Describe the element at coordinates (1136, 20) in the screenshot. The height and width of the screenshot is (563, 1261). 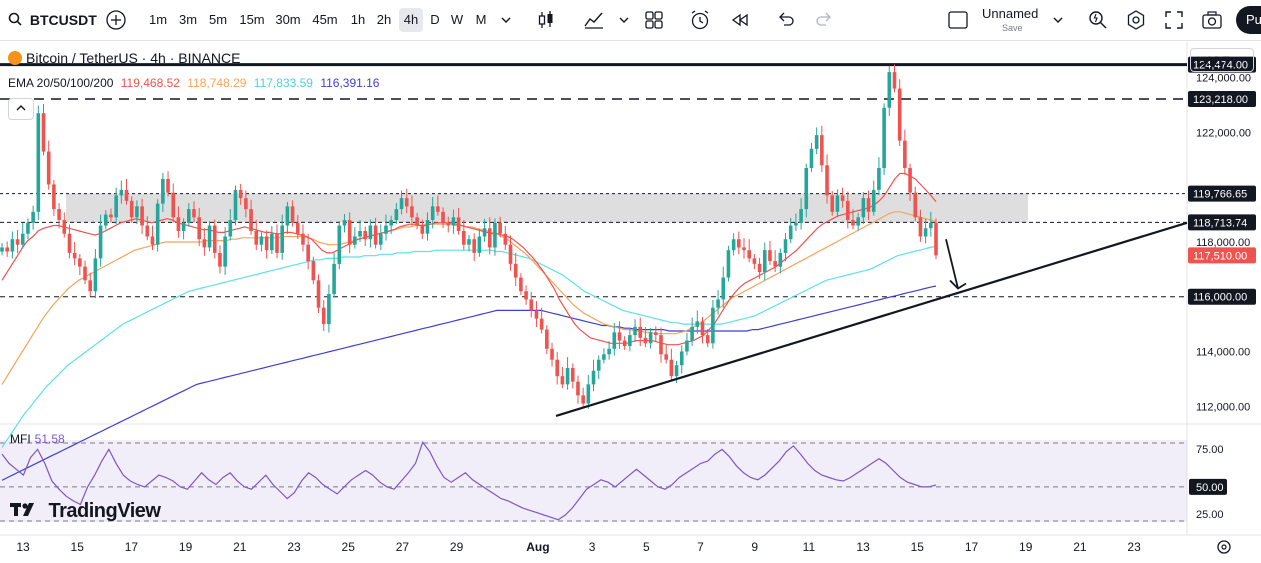
I see `settings-gear-icon` at that location.